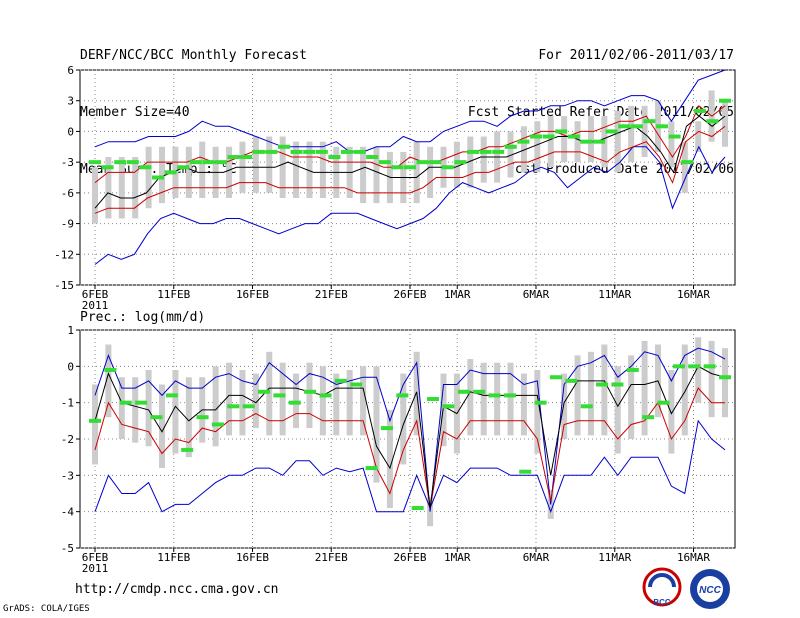 The height and width of the screenshot is (618, 800). Describe the element at coordinates (70, 366) in the screenshot. I see `prec-ytick-label: 0` at that location.